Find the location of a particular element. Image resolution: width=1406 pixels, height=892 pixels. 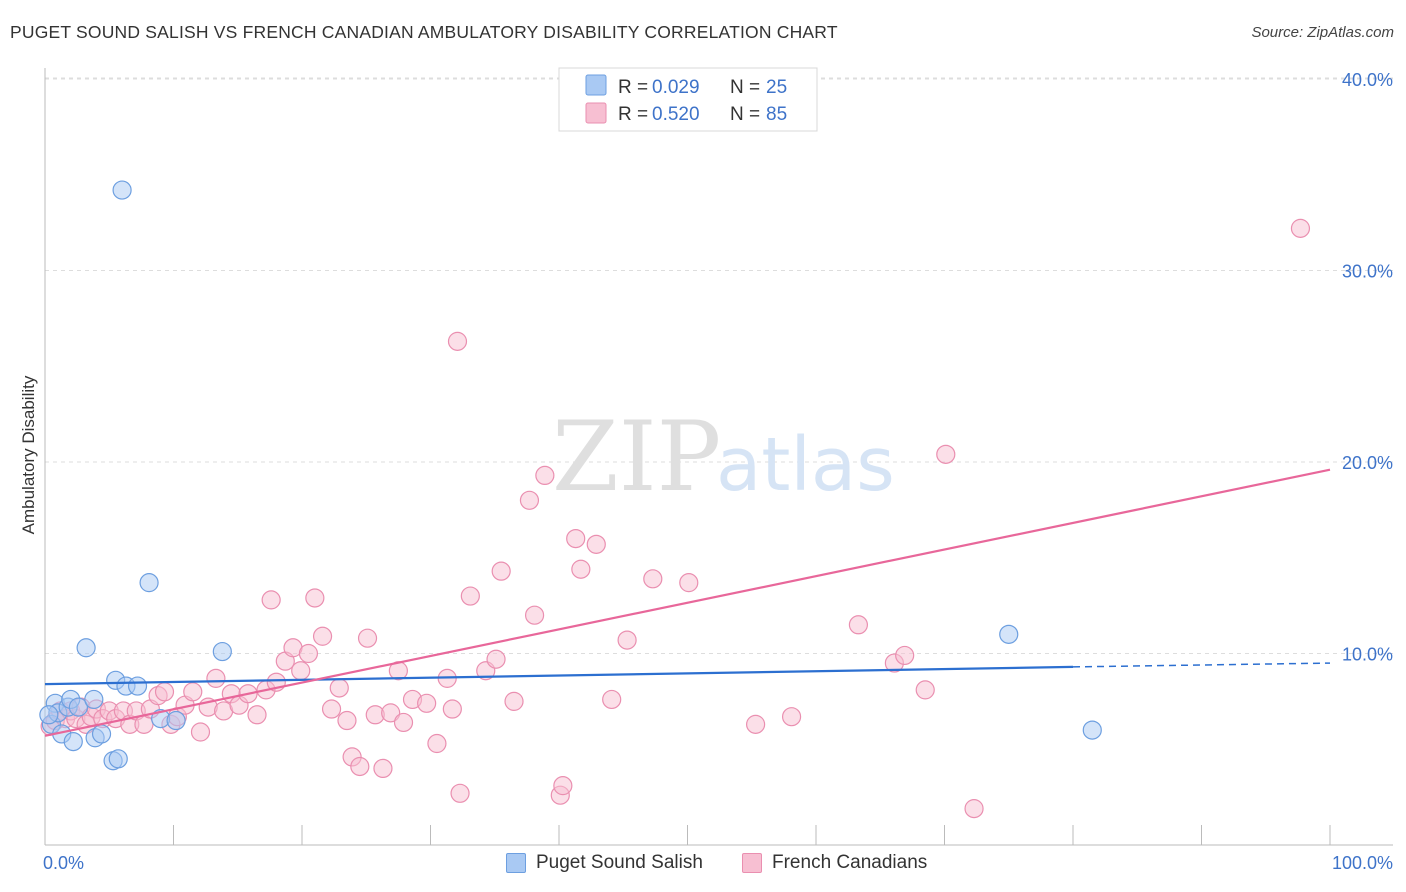

y-axis-label: Ambulatory Disability is located at coordinates (28, 454).